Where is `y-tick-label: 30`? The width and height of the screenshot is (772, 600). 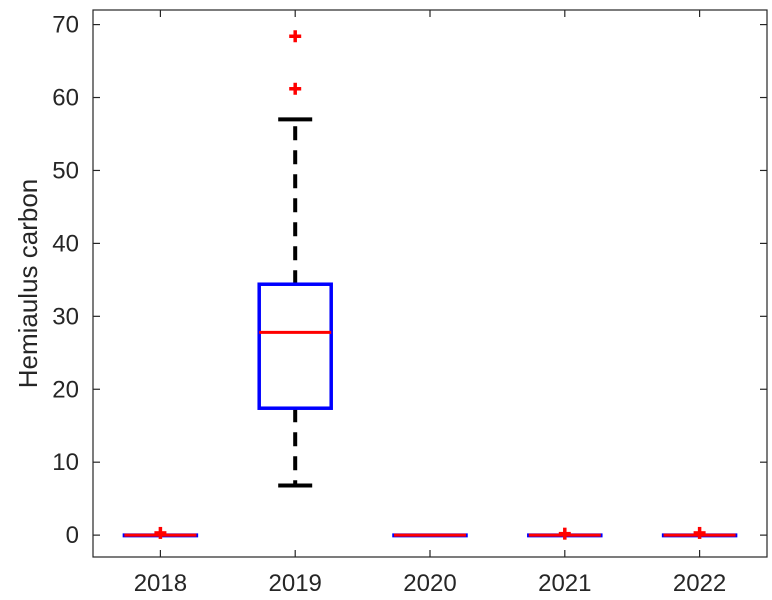 y-tick-label: 30 is located at coordinates (65, 316).